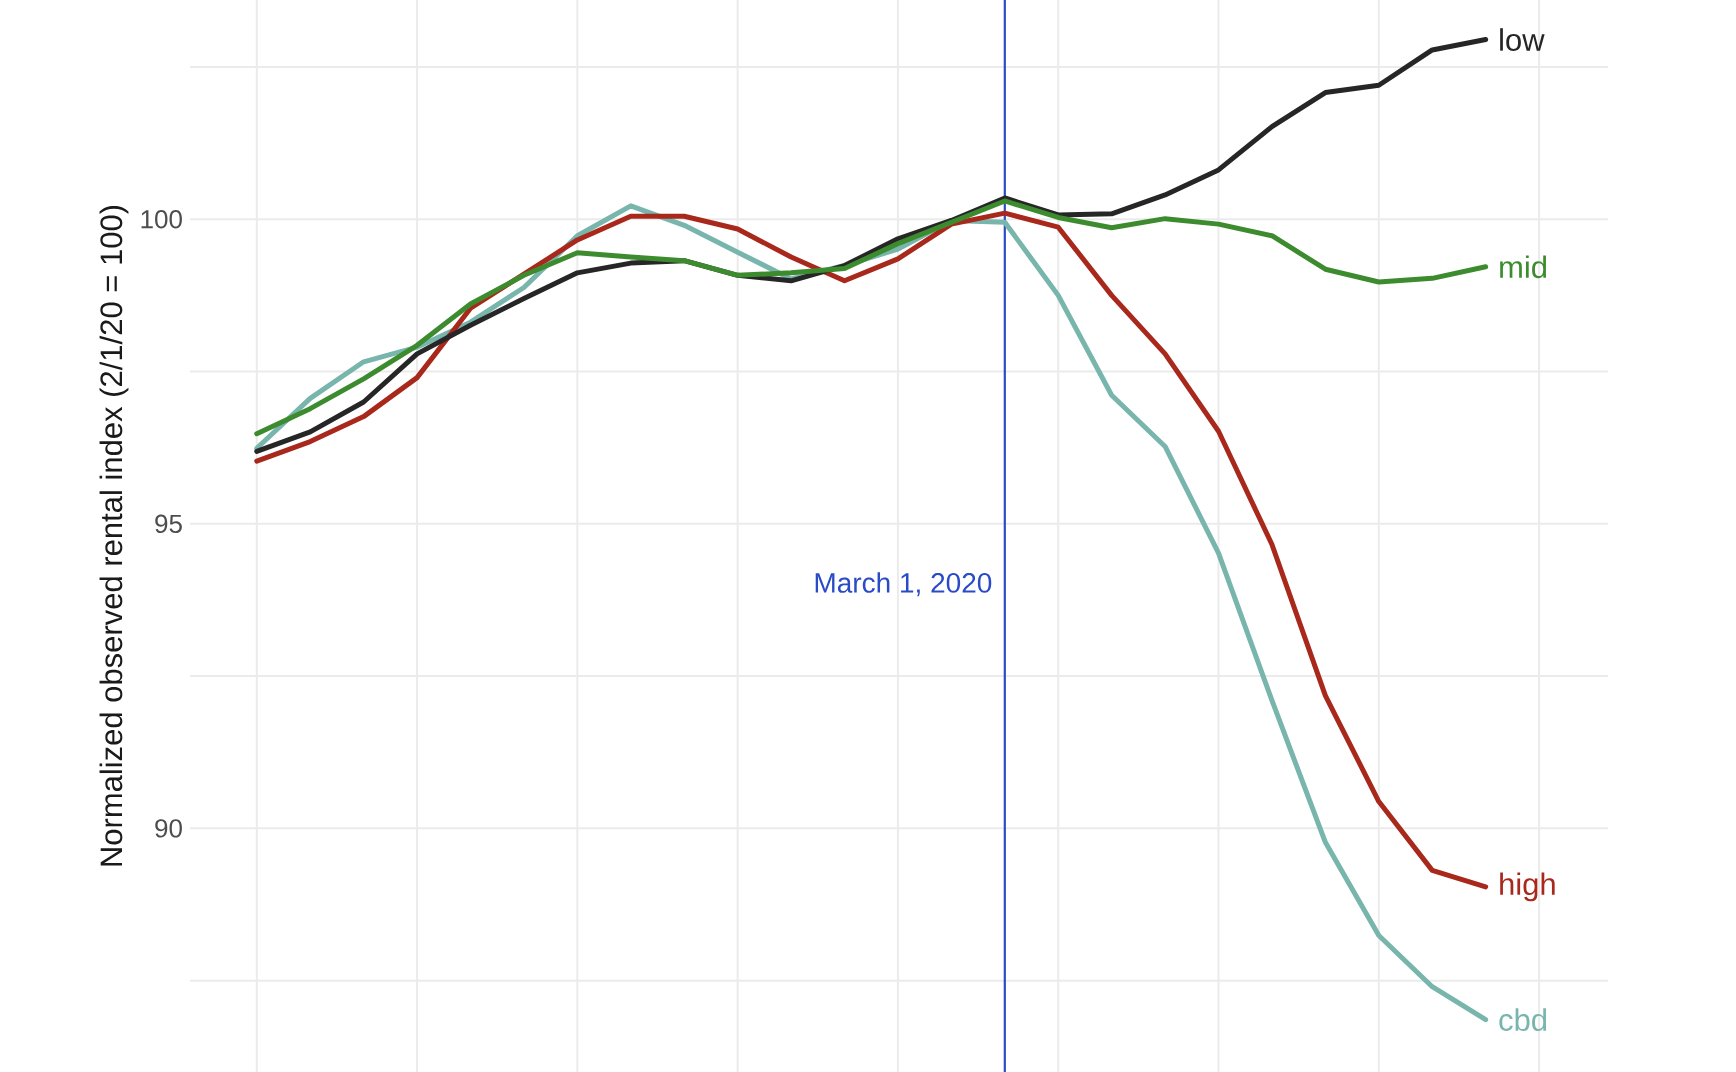 The image size is (1736, 1072). What do you see at coordinates (168, 524) in the screenshot?
I see `y-tick-label: 95` at bounding box center [168, 524].